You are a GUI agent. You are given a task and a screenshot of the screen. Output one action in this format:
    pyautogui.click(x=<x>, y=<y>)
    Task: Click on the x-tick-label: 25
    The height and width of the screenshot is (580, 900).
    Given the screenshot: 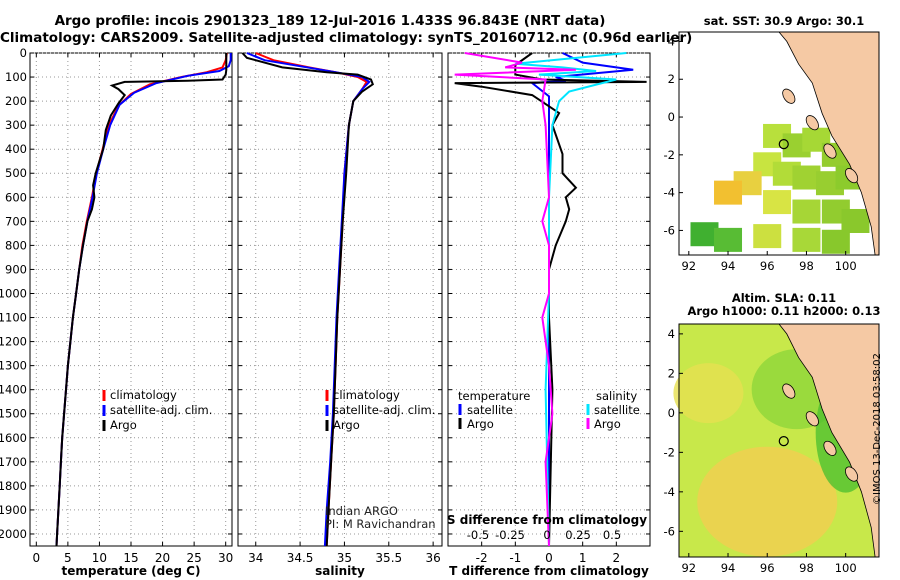 What is the action you would take?
    pyautogui.click(x=193, y=558)
    